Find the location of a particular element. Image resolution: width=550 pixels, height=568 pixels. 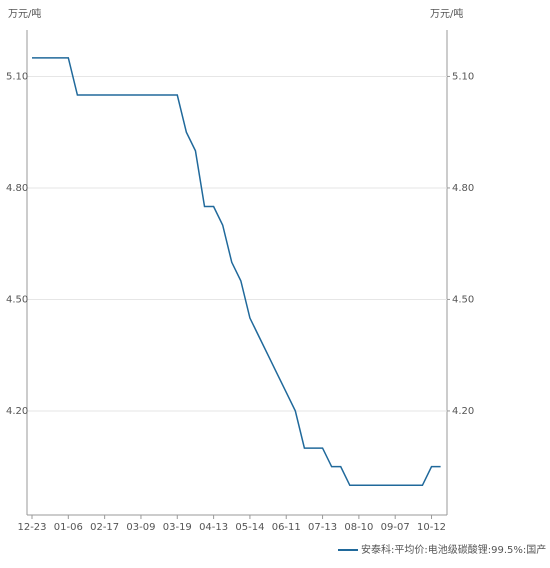

y-axis-label: 万元/吨 is located at coordinates (24, 13).